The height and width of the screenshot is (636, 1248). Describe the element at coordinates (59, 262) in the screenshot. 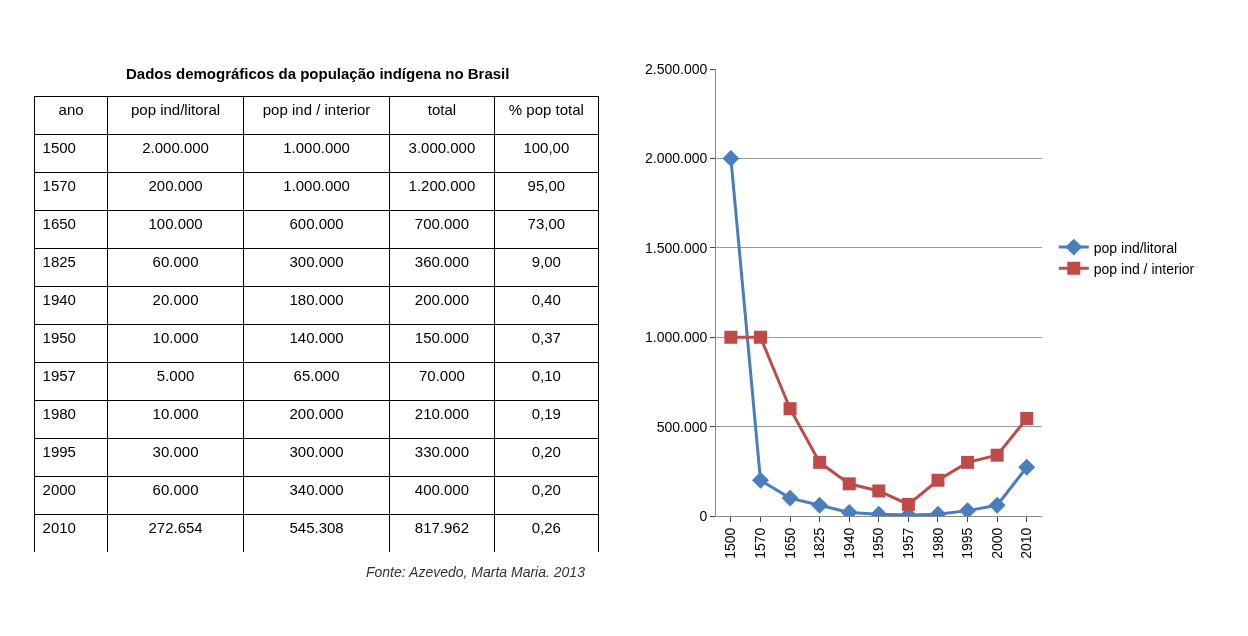

I see `category-label: 1825` at that location.